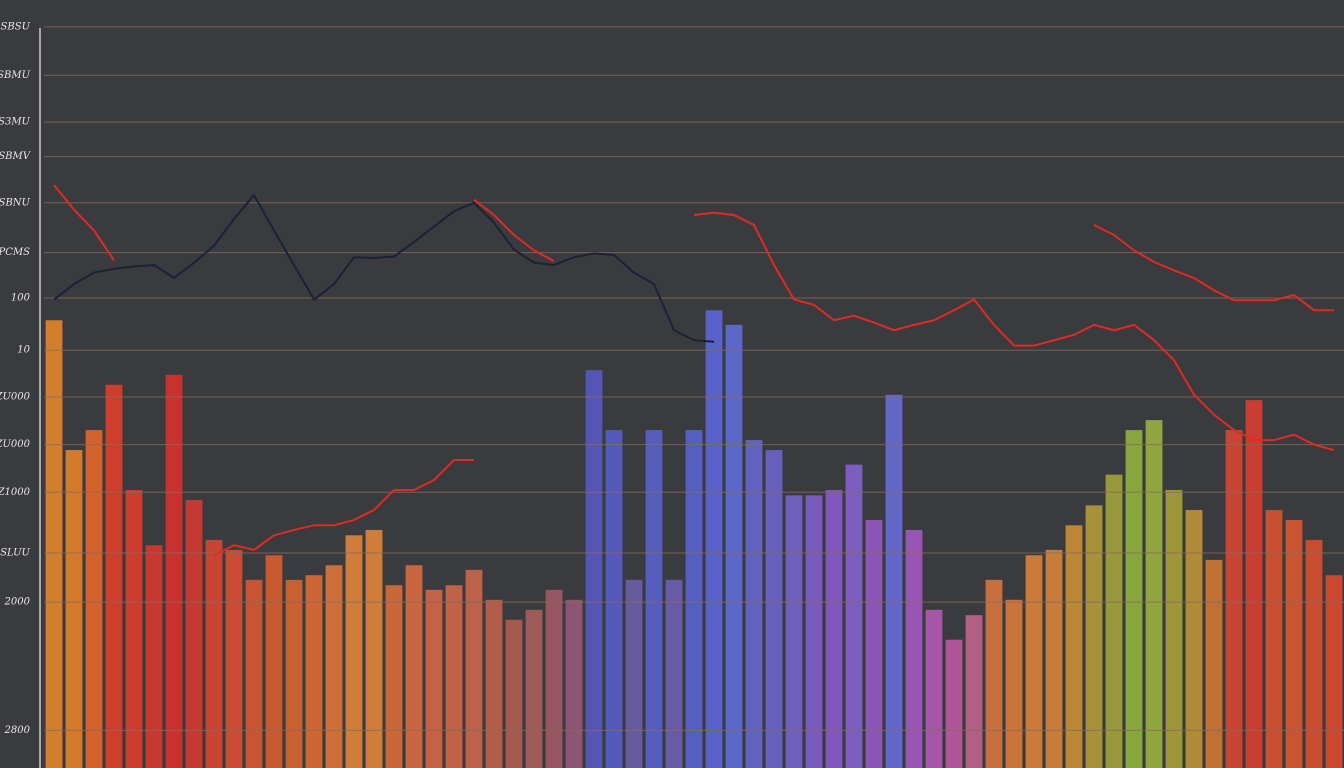 Image resolution: width=1344 pixels, height=768 pixels. What do you see at coordinates (15, 552) in the screenshot?
I see `y-tick-label: SLUU` at bounding box center [15, 552].